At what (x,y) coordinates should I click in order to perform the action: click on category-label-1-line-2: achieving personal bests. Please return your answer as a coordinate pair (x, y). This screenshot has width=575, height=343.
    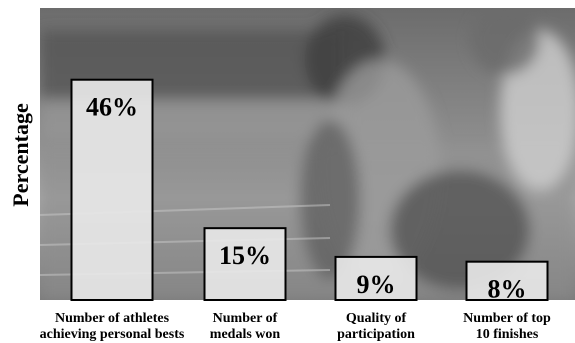
    Looking at the image, I should click on (112, 334).